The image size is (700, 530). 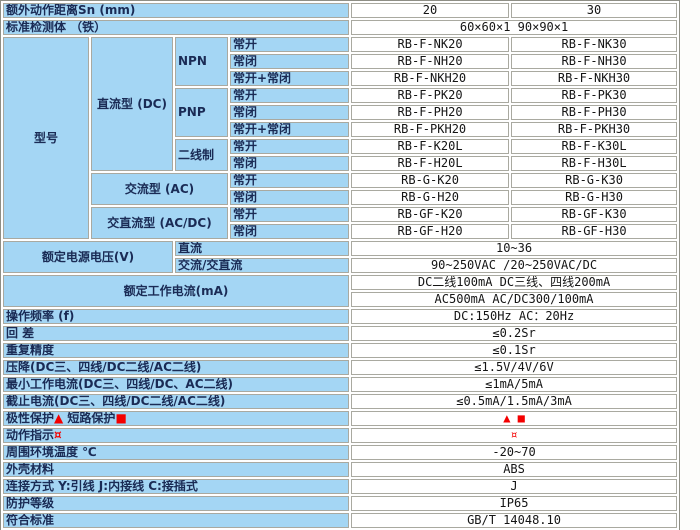 I want to click on cell-text: NPN, so click(x=192, y=61).